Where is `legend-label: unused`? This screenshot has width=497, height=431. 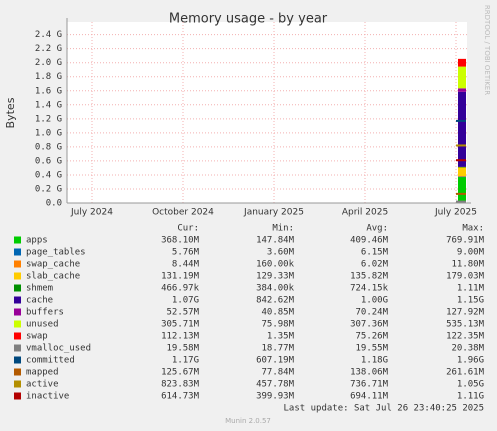 legend-label: unused is located at coordinates (42, 325).